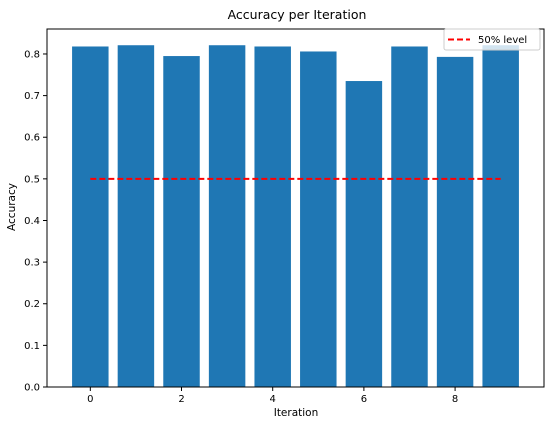 This screenshot has height=427, width=551. Describe the element at coordinates (296, 413) in the screenshot. I see `x-axis-label: Iteration` at that location.